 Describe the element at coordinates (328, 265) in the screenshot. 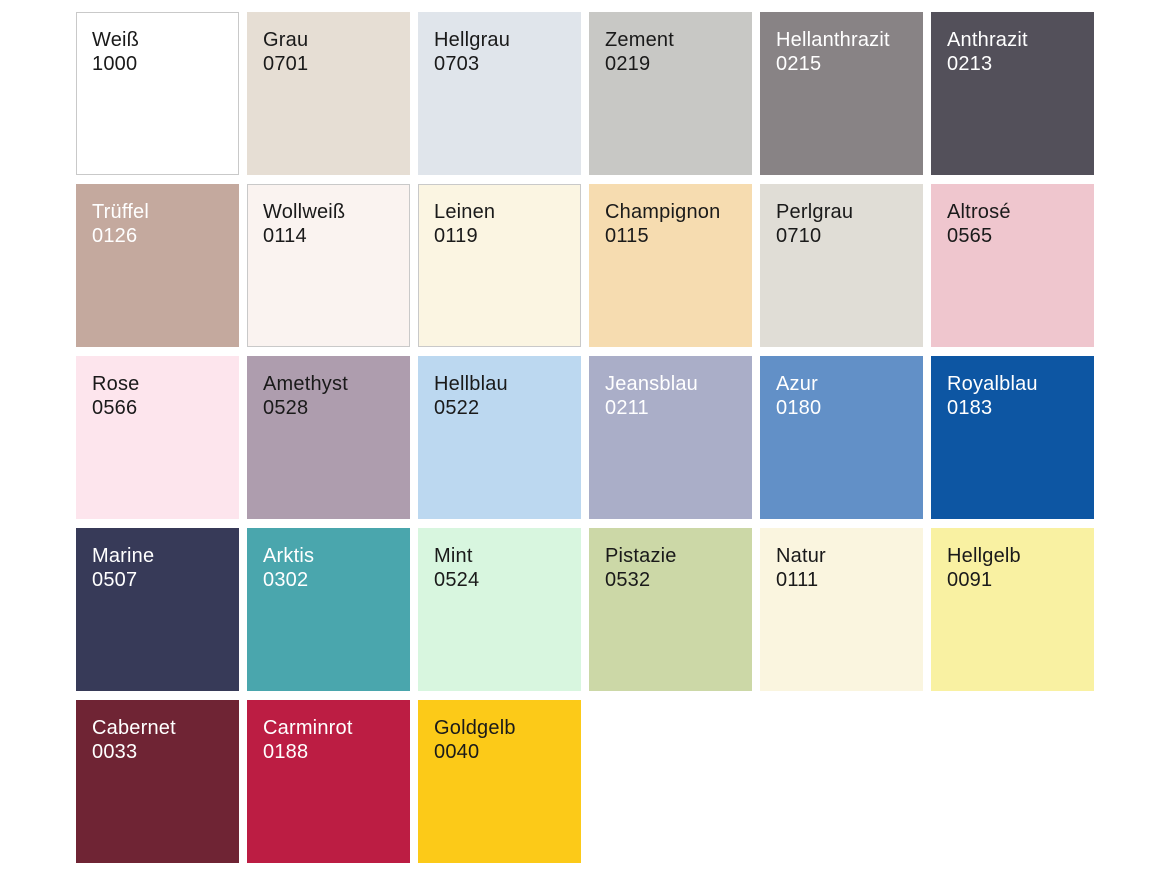

I see `color-swatch: Wollweiß 0114` at that location.